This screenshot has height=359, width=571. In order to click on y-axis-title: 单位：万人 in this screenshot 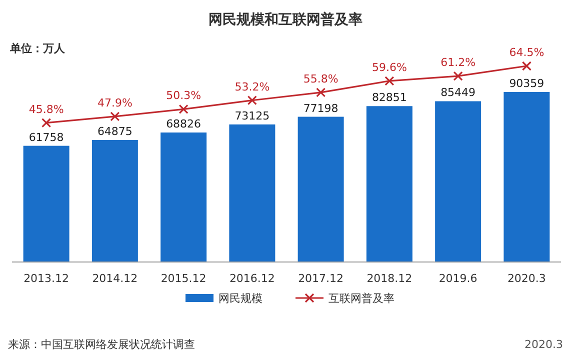, I will do `click(37, 48)`.